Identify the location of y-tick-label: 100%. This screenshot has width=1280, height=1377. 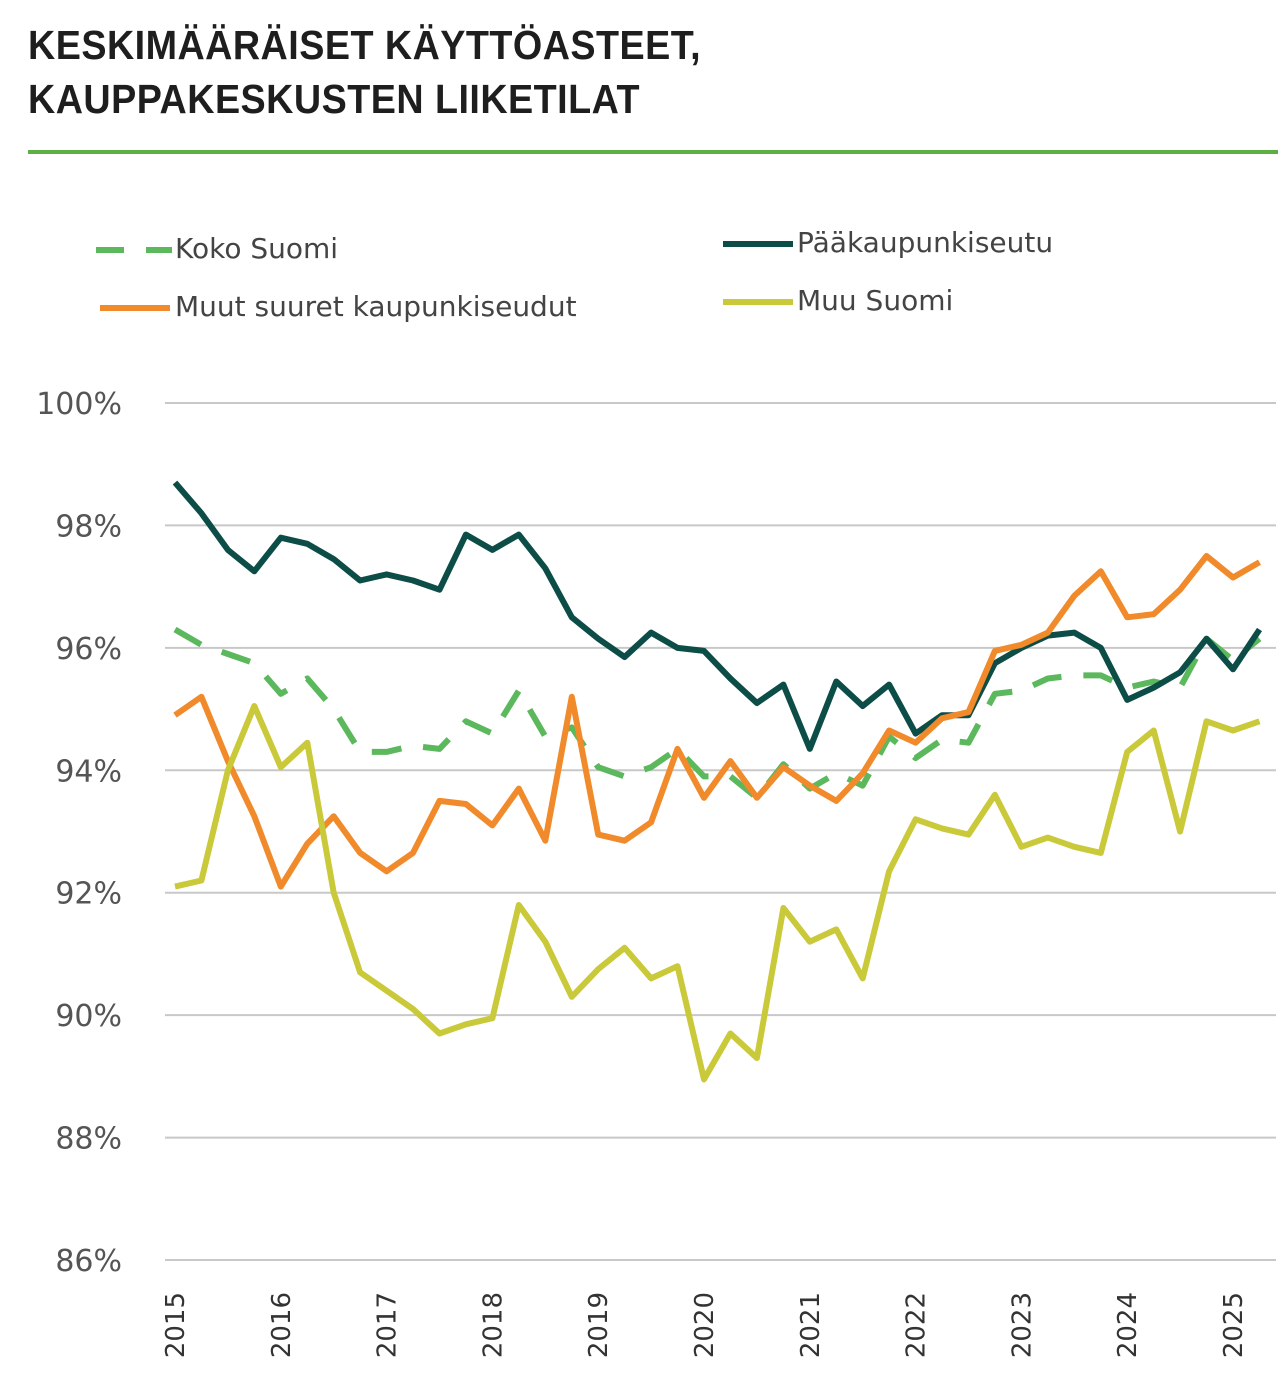
(79, 404).